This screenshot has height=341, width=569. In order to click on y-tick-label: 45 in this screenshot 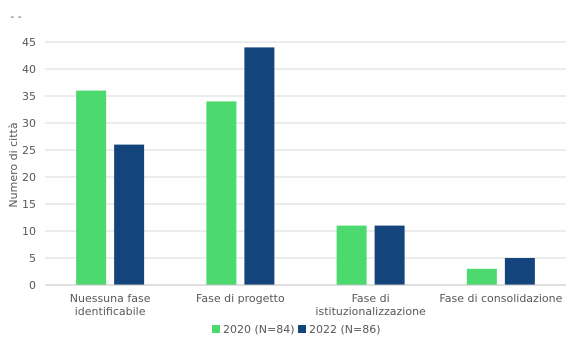, I will do `click(29, 42)`.